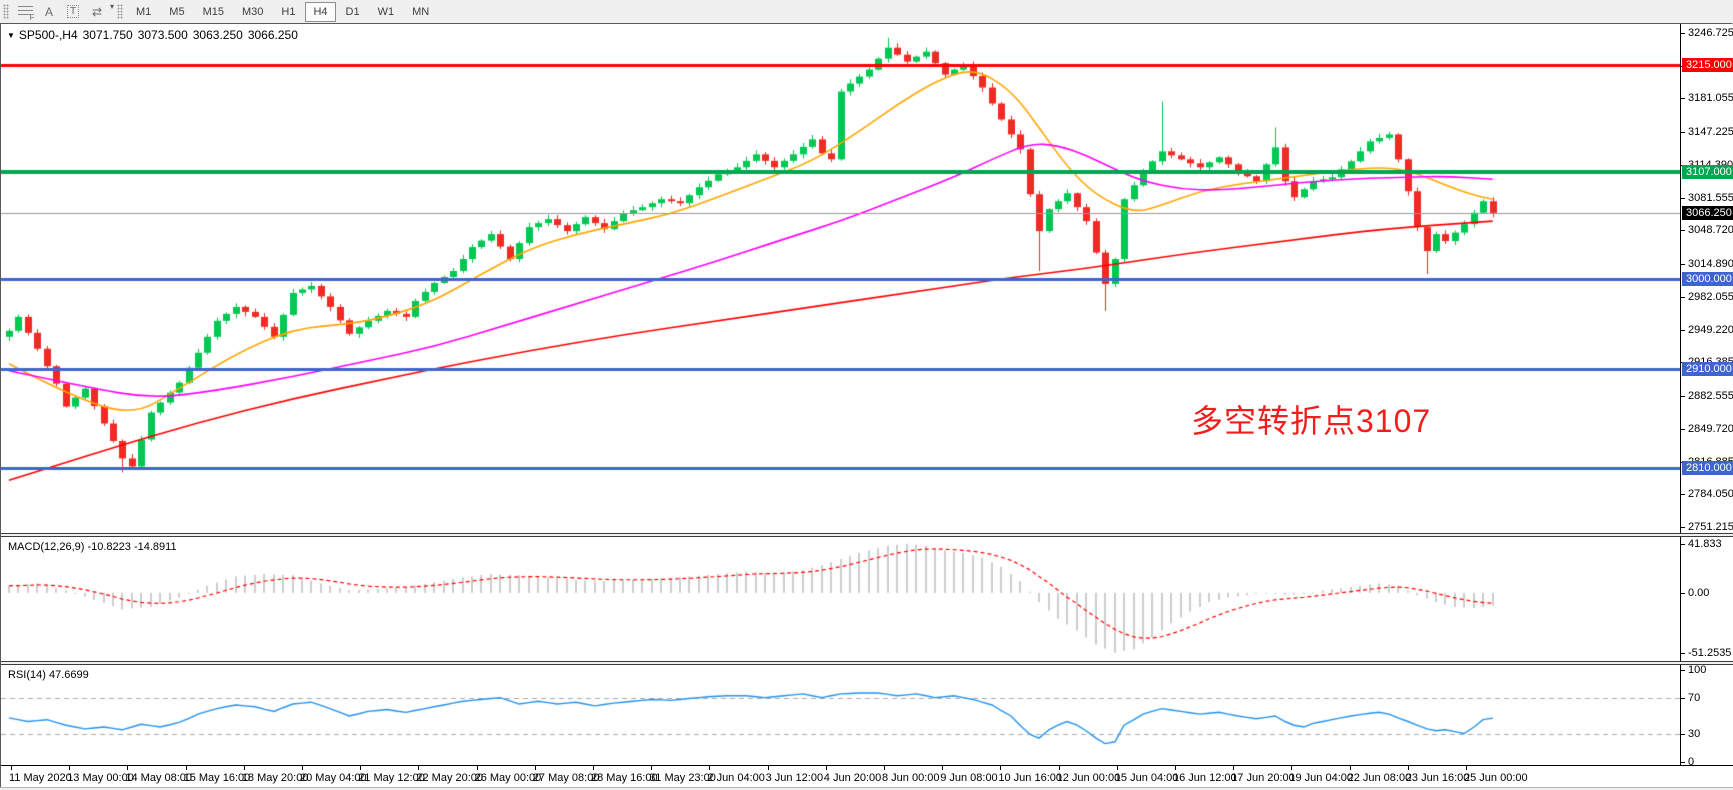 The height and width of the screenshot is (790, 1733). I want to click on time-tick-label: 27 May 08:00, so click(566, 778).